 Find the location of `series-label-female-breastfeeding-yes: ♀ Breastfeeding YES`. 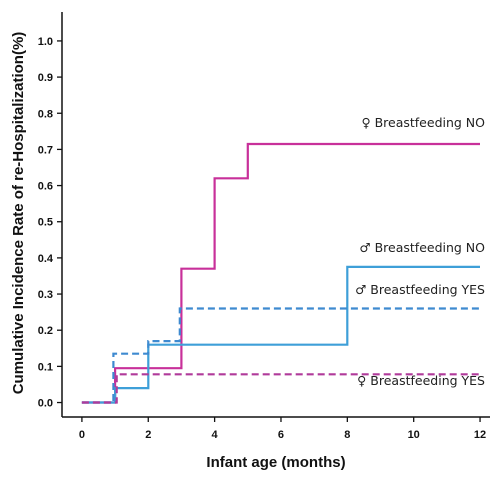

series-label-female-breastfeeding-yes: ♀ Breastfeeding YES is located at coordinates (421, 380).